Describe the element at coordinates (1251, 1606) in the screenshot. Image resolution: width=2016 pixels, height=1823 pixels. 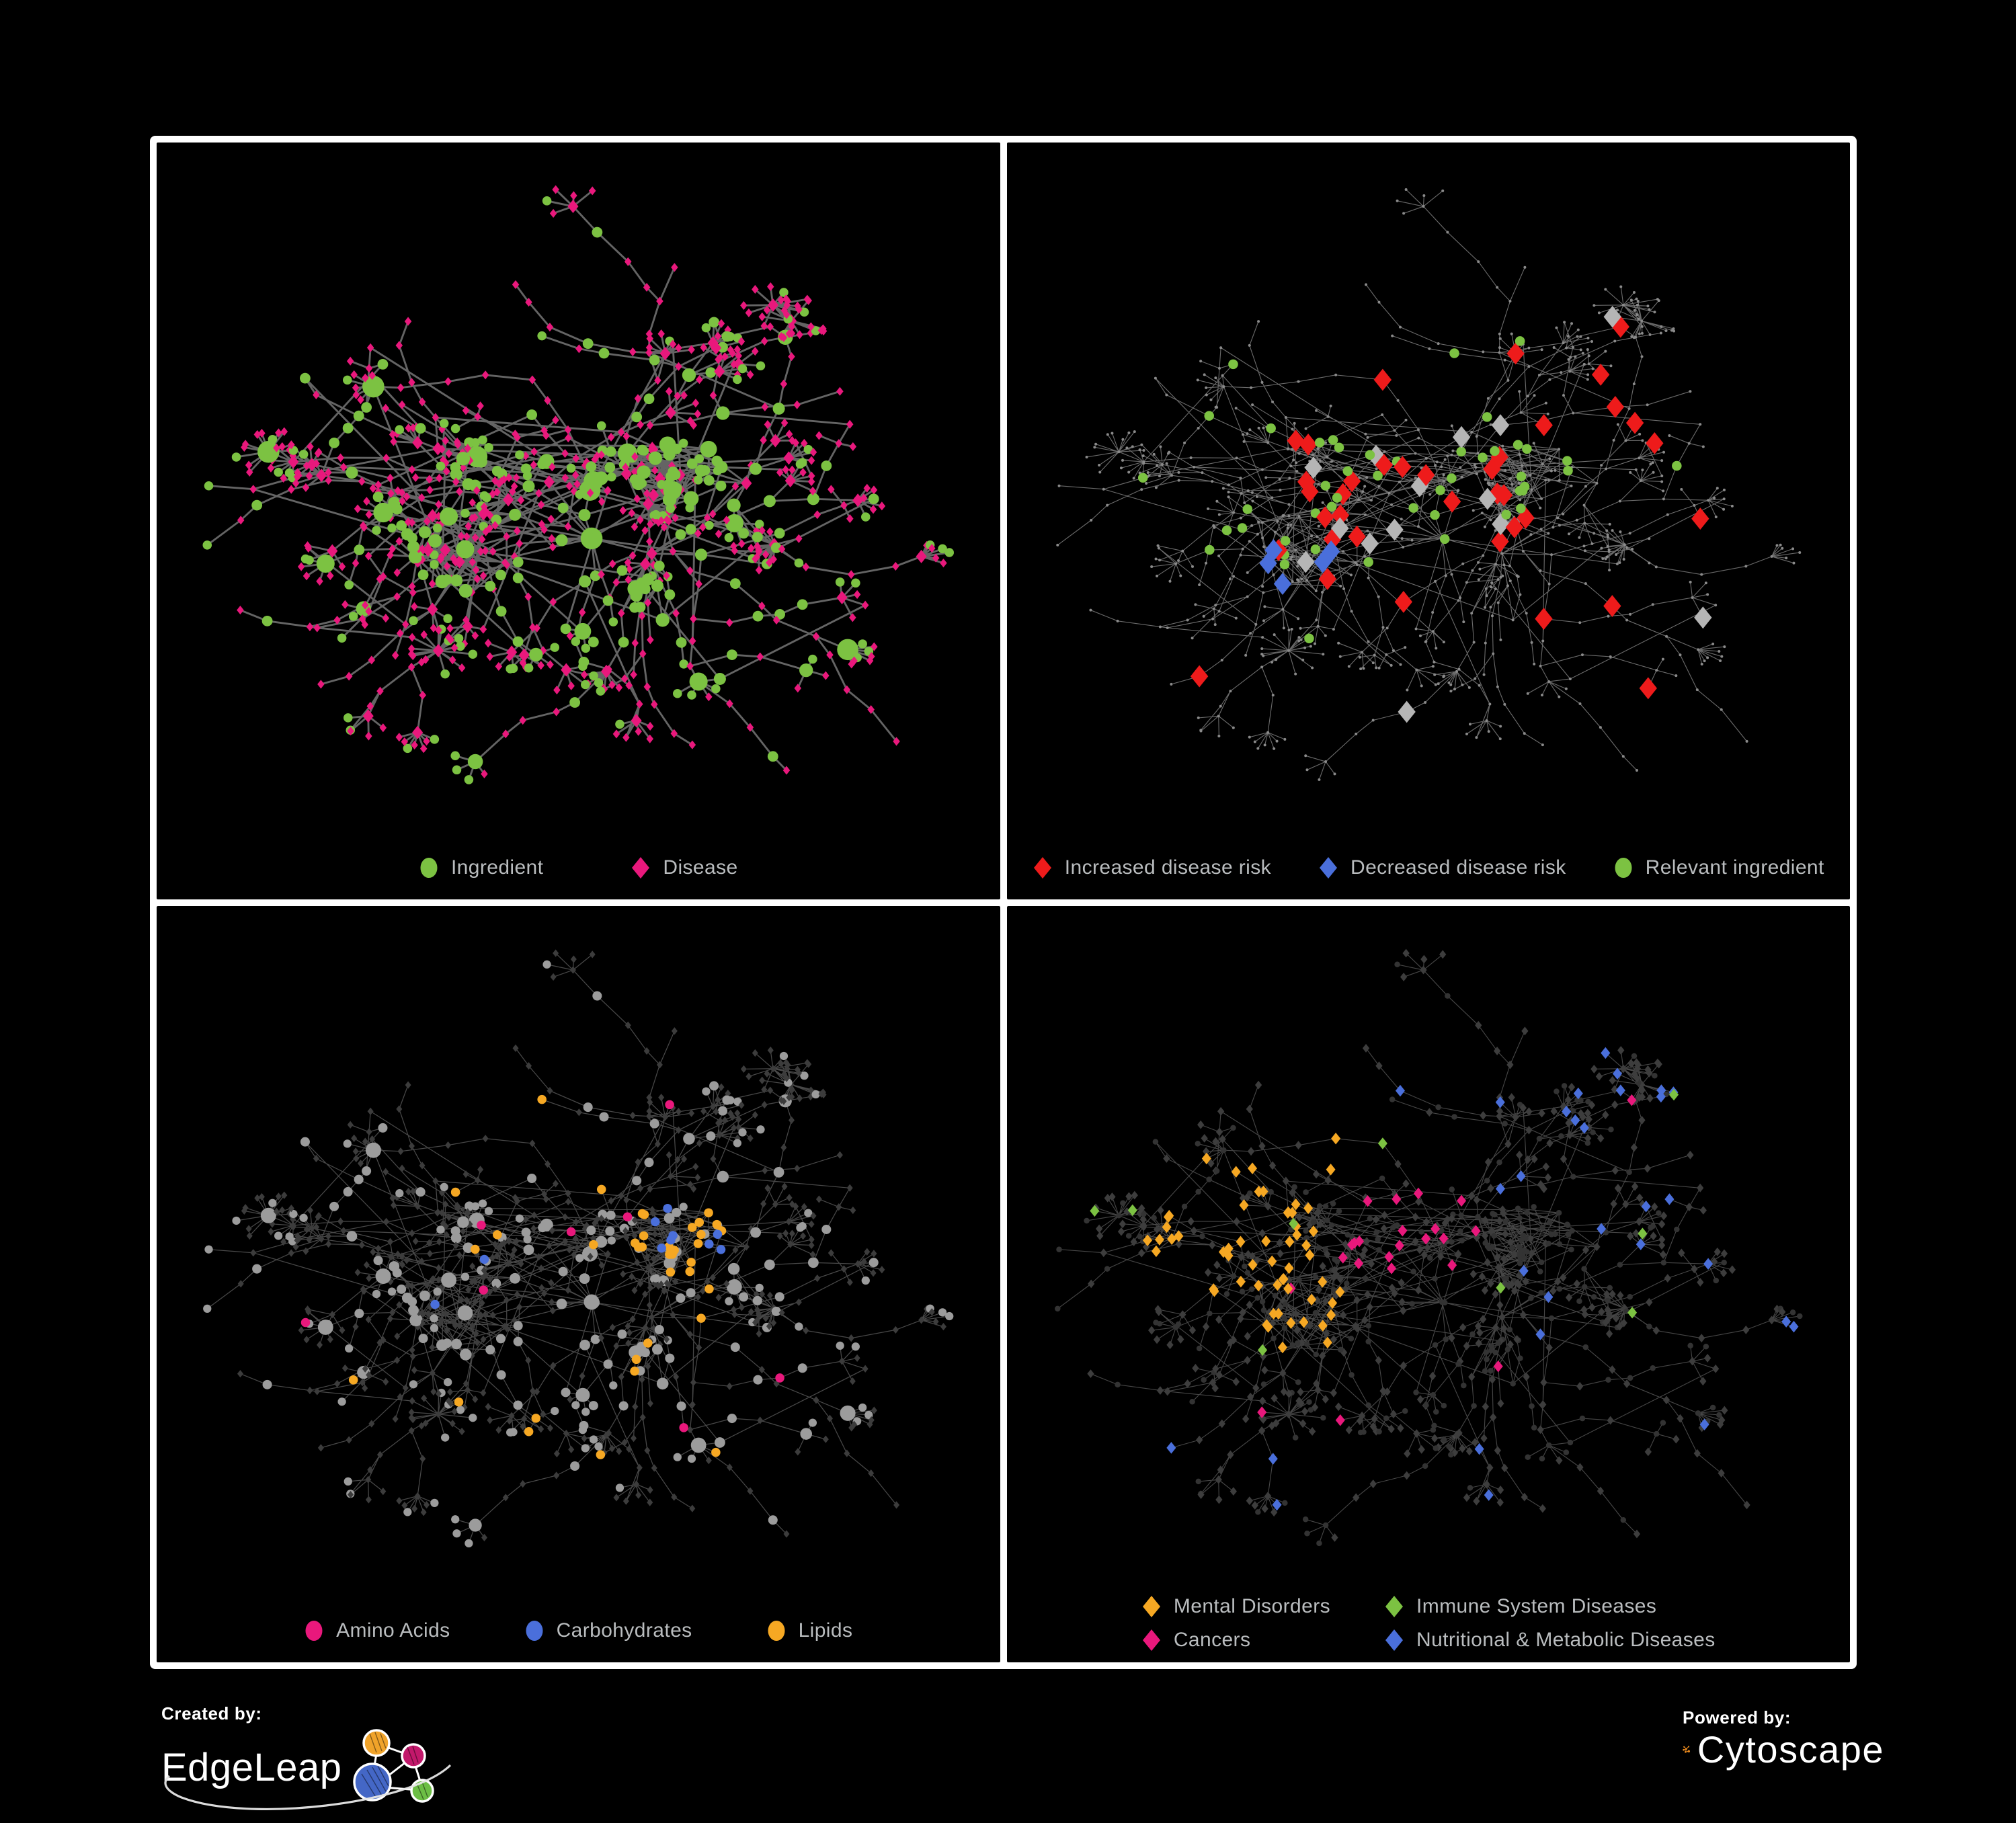
I see `legend-label-mental-disorders: Mental Disorders` at that location.